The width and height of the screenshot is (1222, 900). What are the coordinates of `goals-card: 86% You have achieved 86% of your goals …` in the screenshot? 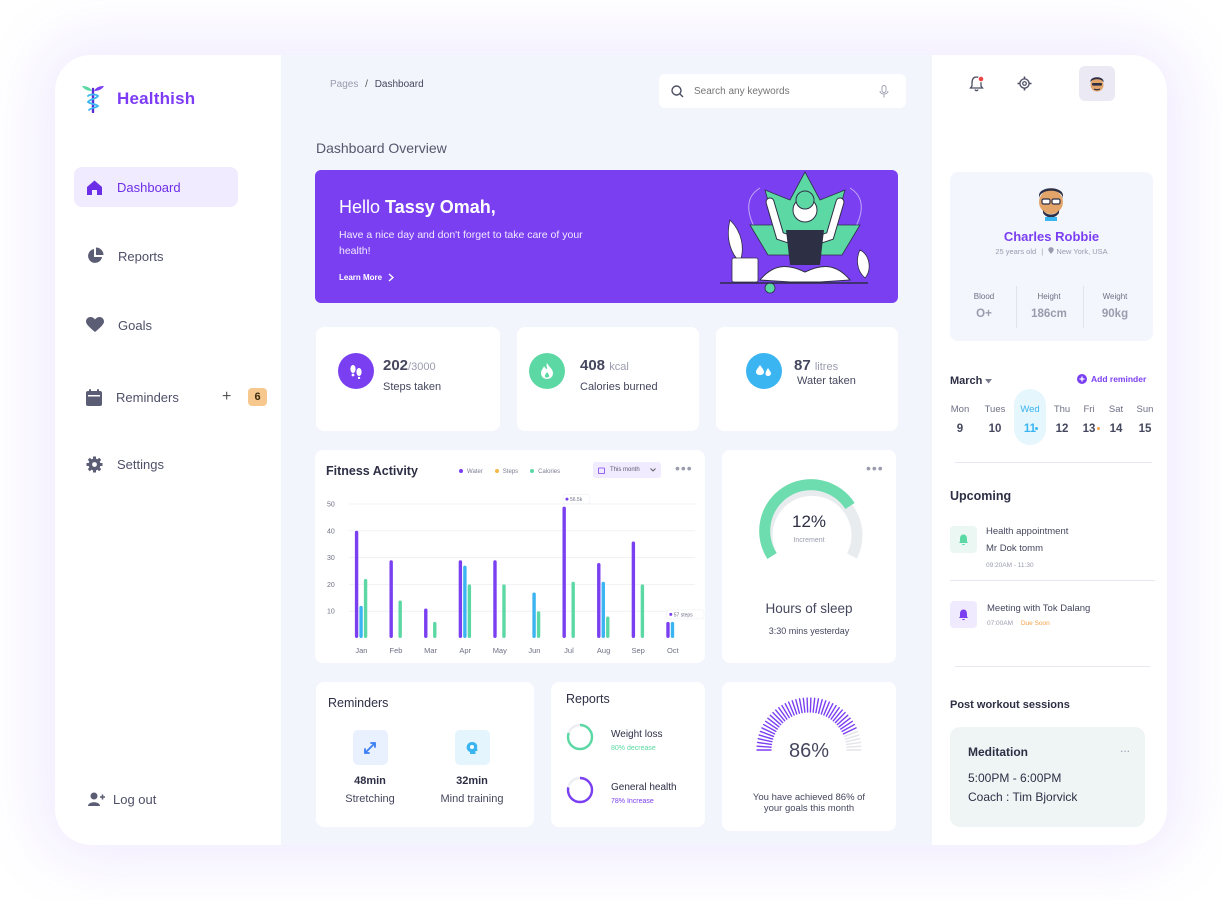 It's located at (809, 756).